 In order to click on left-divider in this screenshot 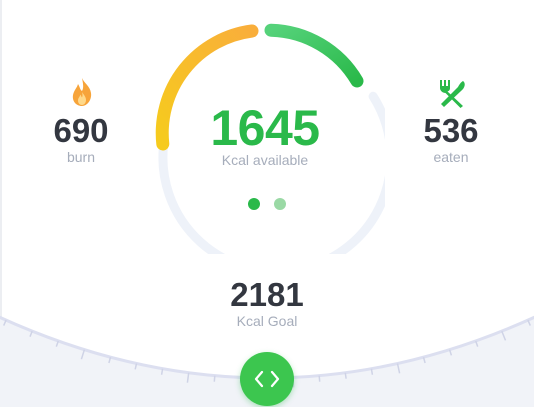, I will do `click(1, 203)`.